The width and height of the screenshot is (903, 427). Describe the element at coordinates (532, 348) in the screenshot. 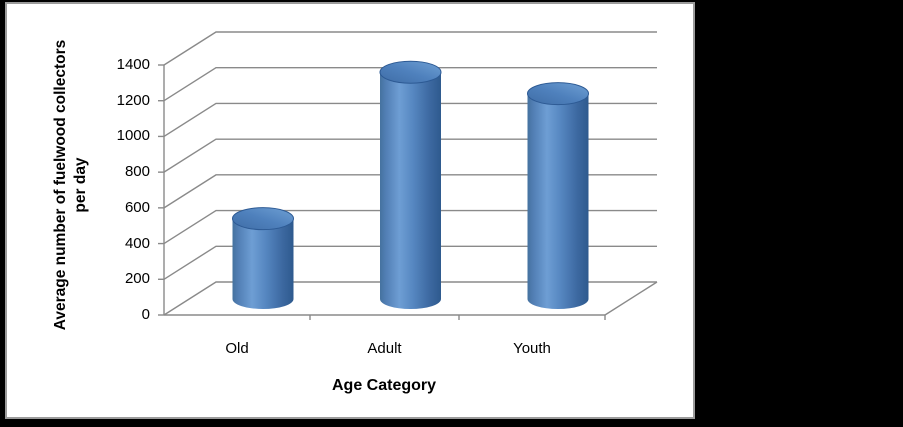

I see `category-label-youth: Youth` at that location.